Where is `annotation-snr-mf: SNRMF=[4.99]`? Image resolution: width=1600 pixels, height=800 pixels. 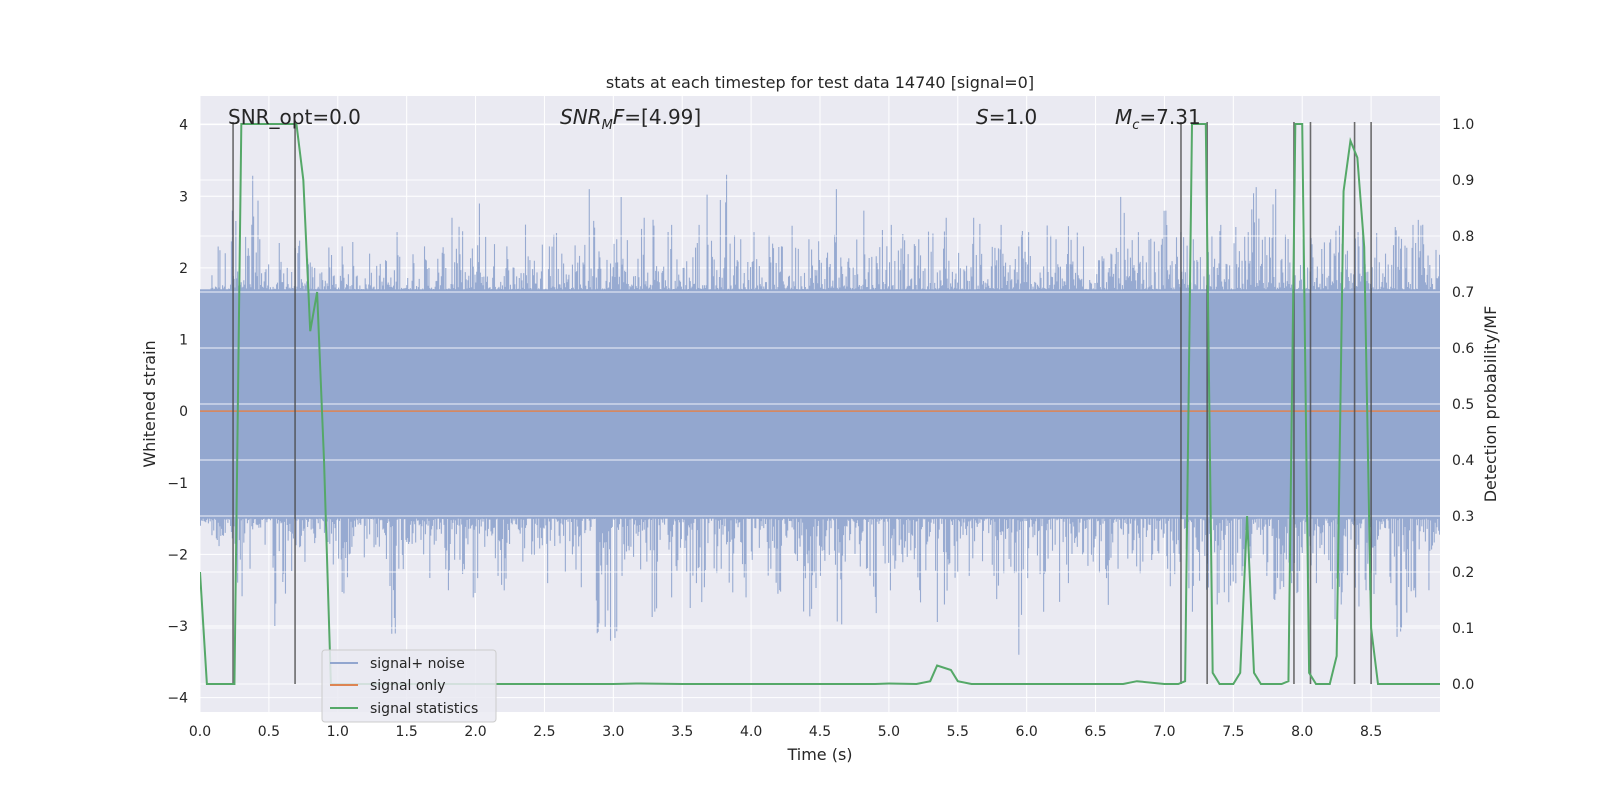 annotation-snr-mf: SNRMF=[4.99] is located at coordinates (630, 119).